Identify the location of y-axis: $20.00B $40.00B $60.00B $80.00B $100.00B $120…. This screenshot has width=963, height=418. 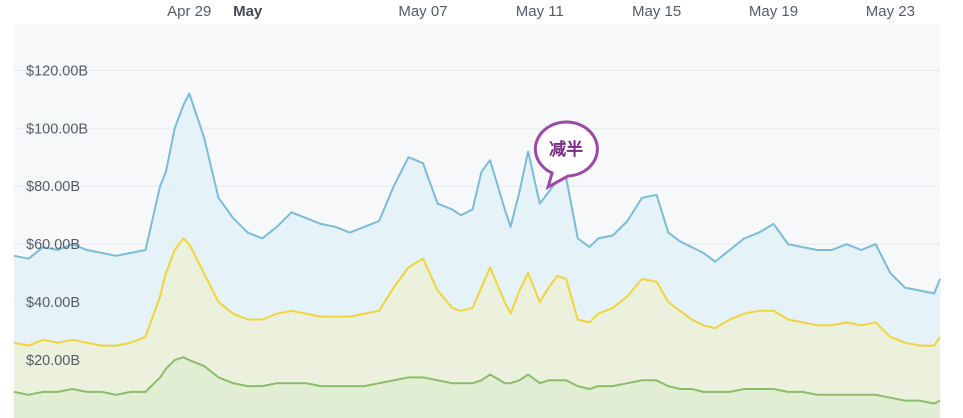
(57, 216).